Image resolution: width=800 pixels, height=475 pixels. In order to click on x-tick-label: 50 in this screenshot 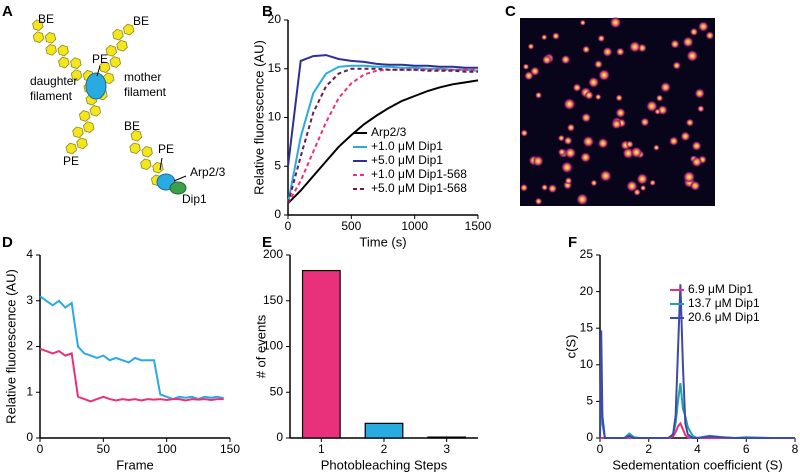, I will do `click(104, 449)`.